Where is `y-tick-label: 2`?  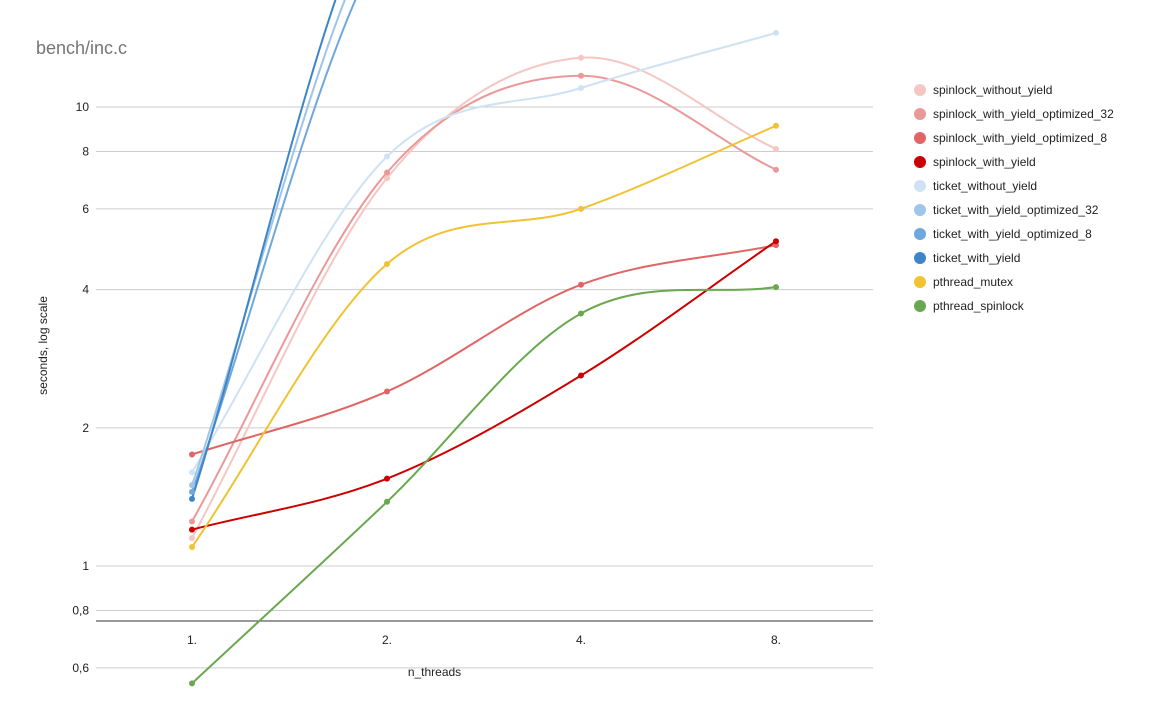 y-tick-label: 2 is located at coordinates (85, 428).